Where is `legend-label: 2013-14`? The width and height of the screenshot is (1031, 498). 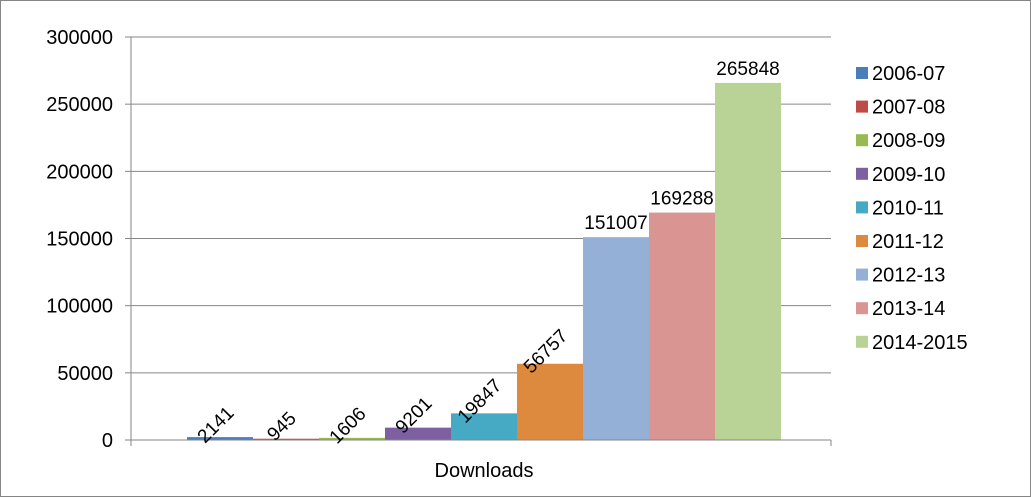 legend-label: 2013-14 is located at coordinates (908, 309).